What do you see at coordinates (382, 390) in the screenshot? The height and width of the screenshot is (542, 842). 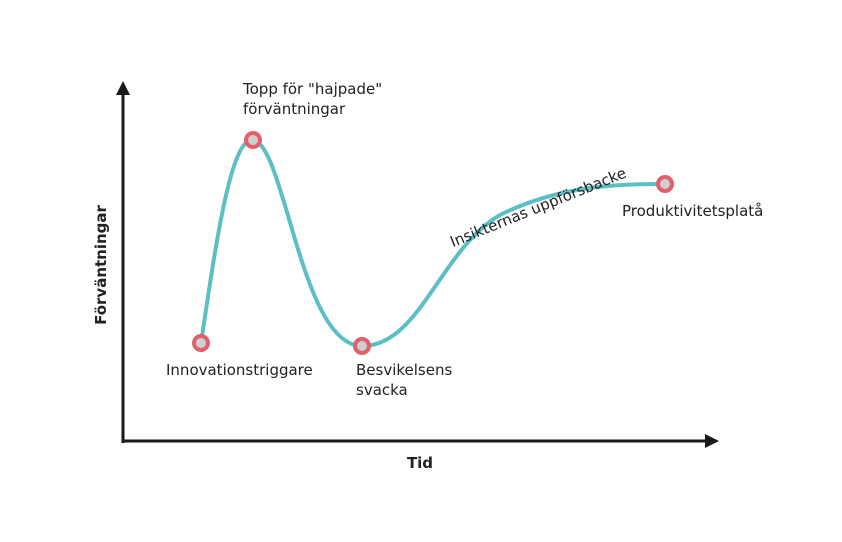 I see `label-line: svacka` at bounding box center [382, 390].